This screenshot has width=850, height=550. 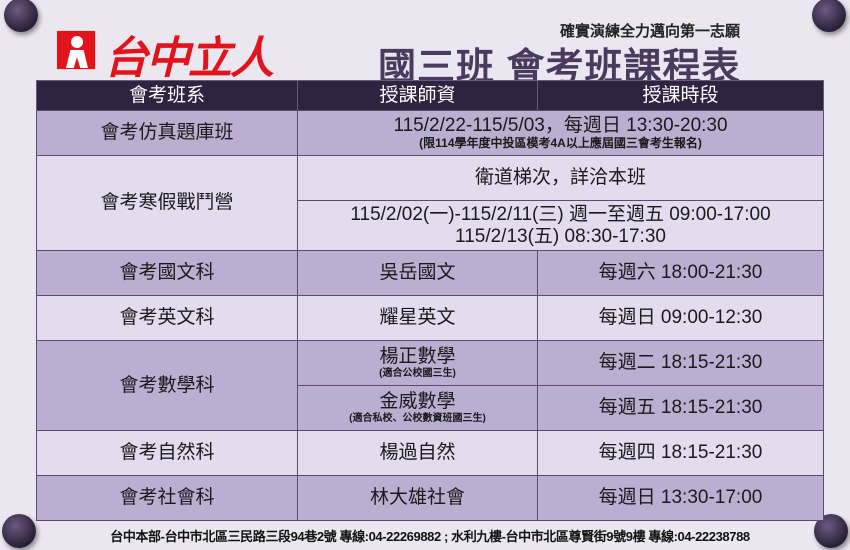 What do you see at coordinates (21, 16) in the screenshot?
I see `pin-top-left` at bounding box center [21, 16].